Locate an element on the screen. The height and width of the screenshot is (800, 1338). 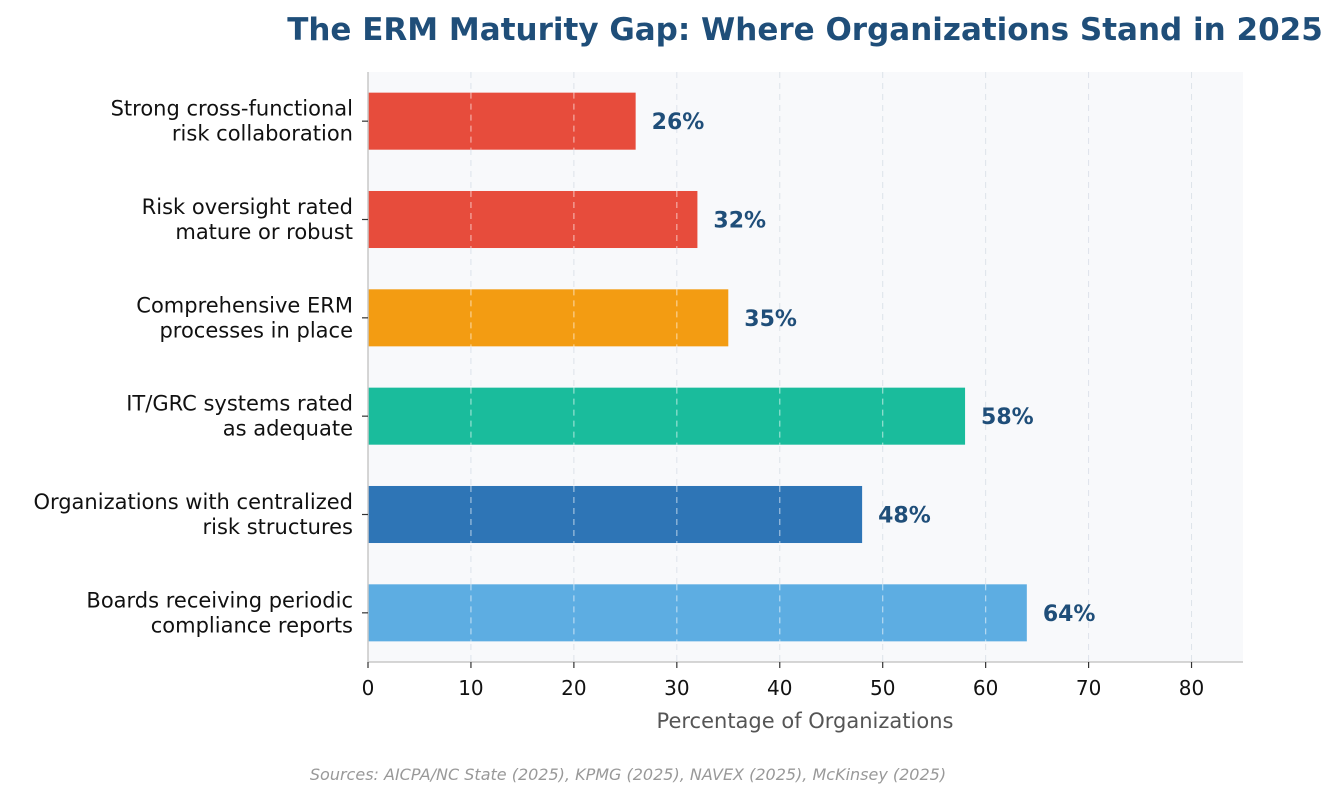
category-label-2: Risk oversight rated mature or robust is located at coordinates (247, 219).